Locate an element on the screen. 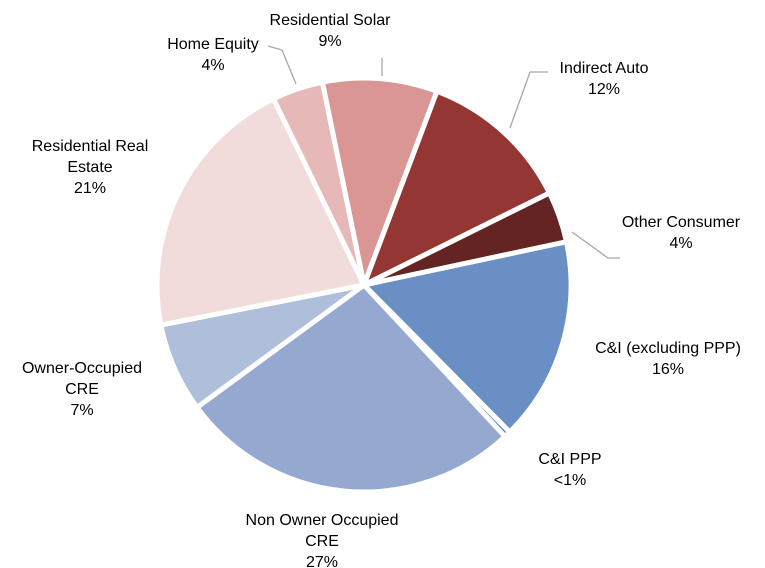 The height and width of the screenshot is (568, 765). slice-name: C&I (excluding PPP) is located at coordinates (668, 348).